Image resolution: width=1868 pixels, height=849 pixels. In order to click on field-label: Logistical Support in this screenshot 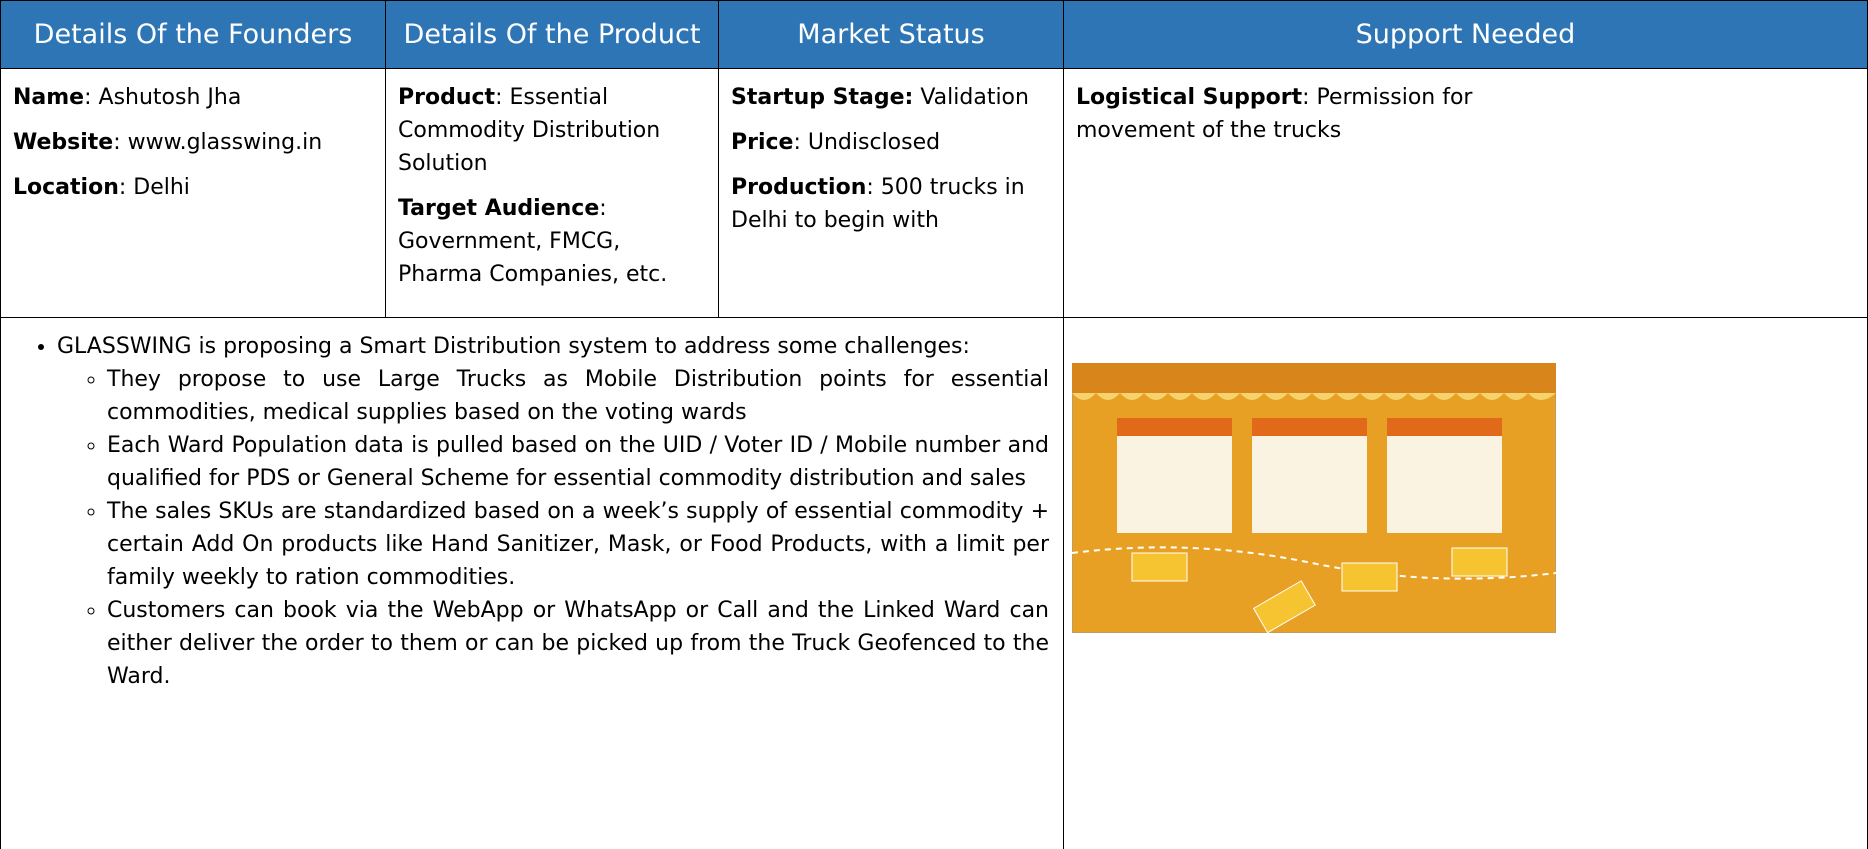, I will do `click(1189, 97)`.